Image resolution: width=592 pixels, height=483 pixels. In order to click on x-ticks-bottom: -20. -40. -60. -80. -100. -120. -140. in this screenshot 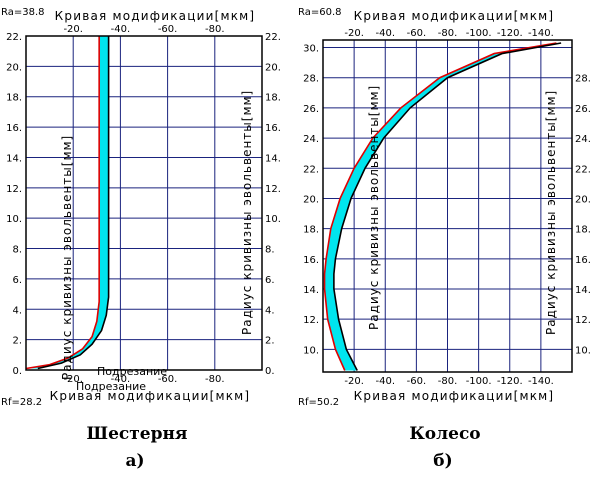, I will do `click(448, 381)`.